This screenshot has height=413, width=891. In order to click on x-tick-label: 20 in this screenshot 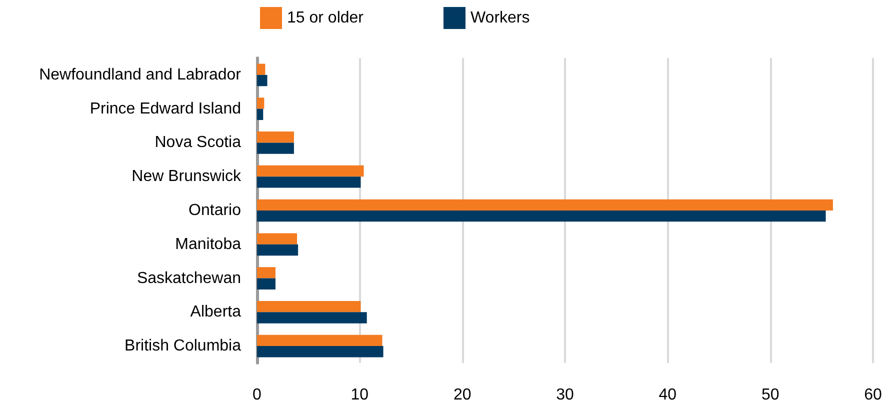, I will do `click(462, 395)`.